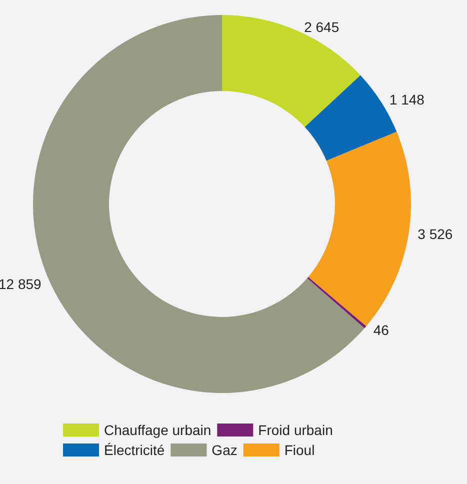 Image resolution: width=467 pixels, height=484 pixels. Describe the element at coordinates (407, 100) in the screenshot. I see `data-label: 1 148` at that location.